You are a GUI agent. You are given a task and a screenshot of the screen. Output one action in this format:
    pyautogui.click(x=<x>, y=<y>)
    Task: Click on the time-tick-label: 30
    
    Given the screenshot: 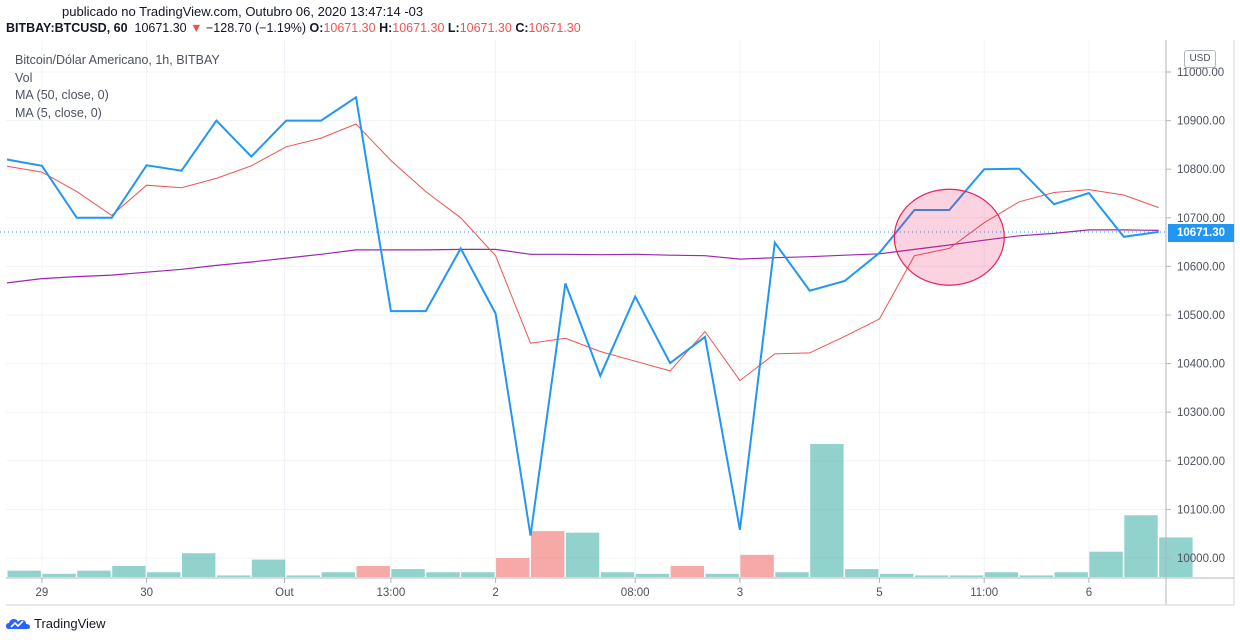 What is the action you would take?
    pyautogui.click(x=146, y=593)
    